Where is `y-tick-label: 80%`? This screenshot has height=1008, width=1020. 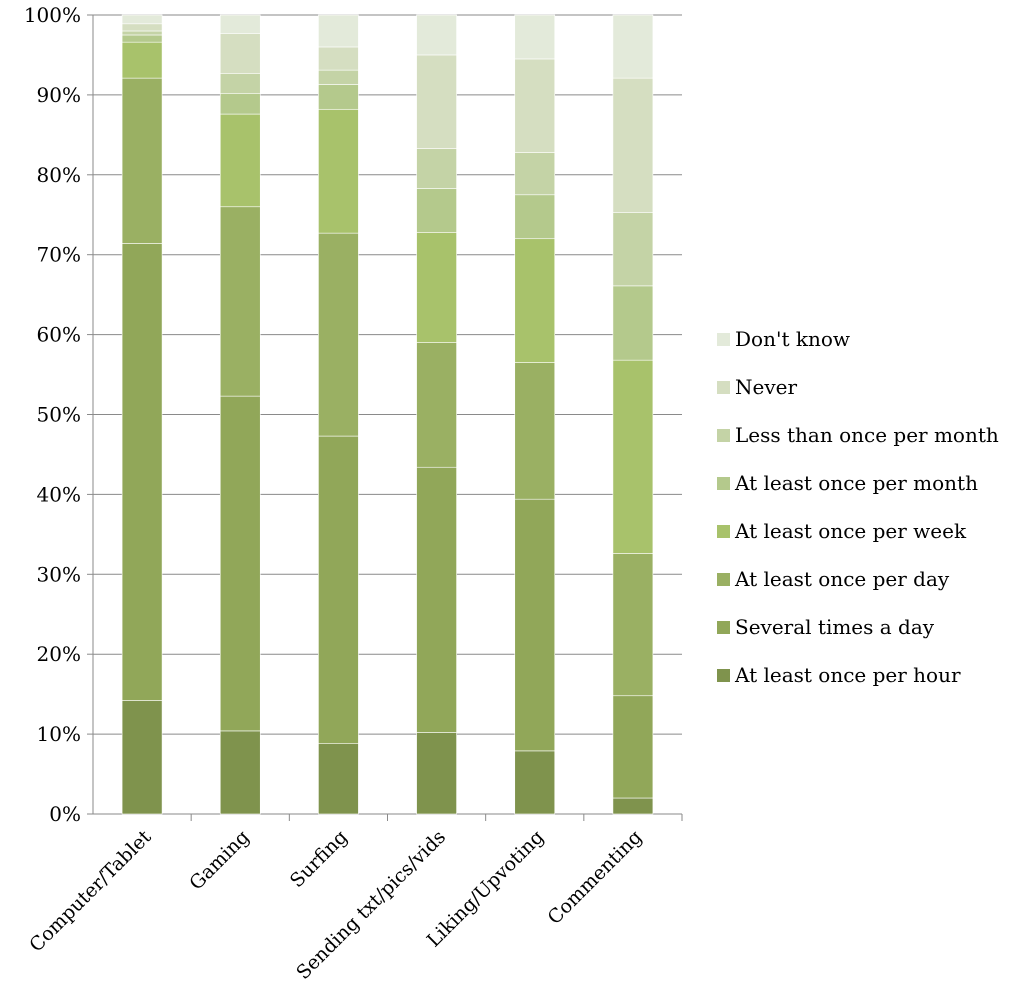
y-tick-label: 80% is located at coordinates (59, 175).